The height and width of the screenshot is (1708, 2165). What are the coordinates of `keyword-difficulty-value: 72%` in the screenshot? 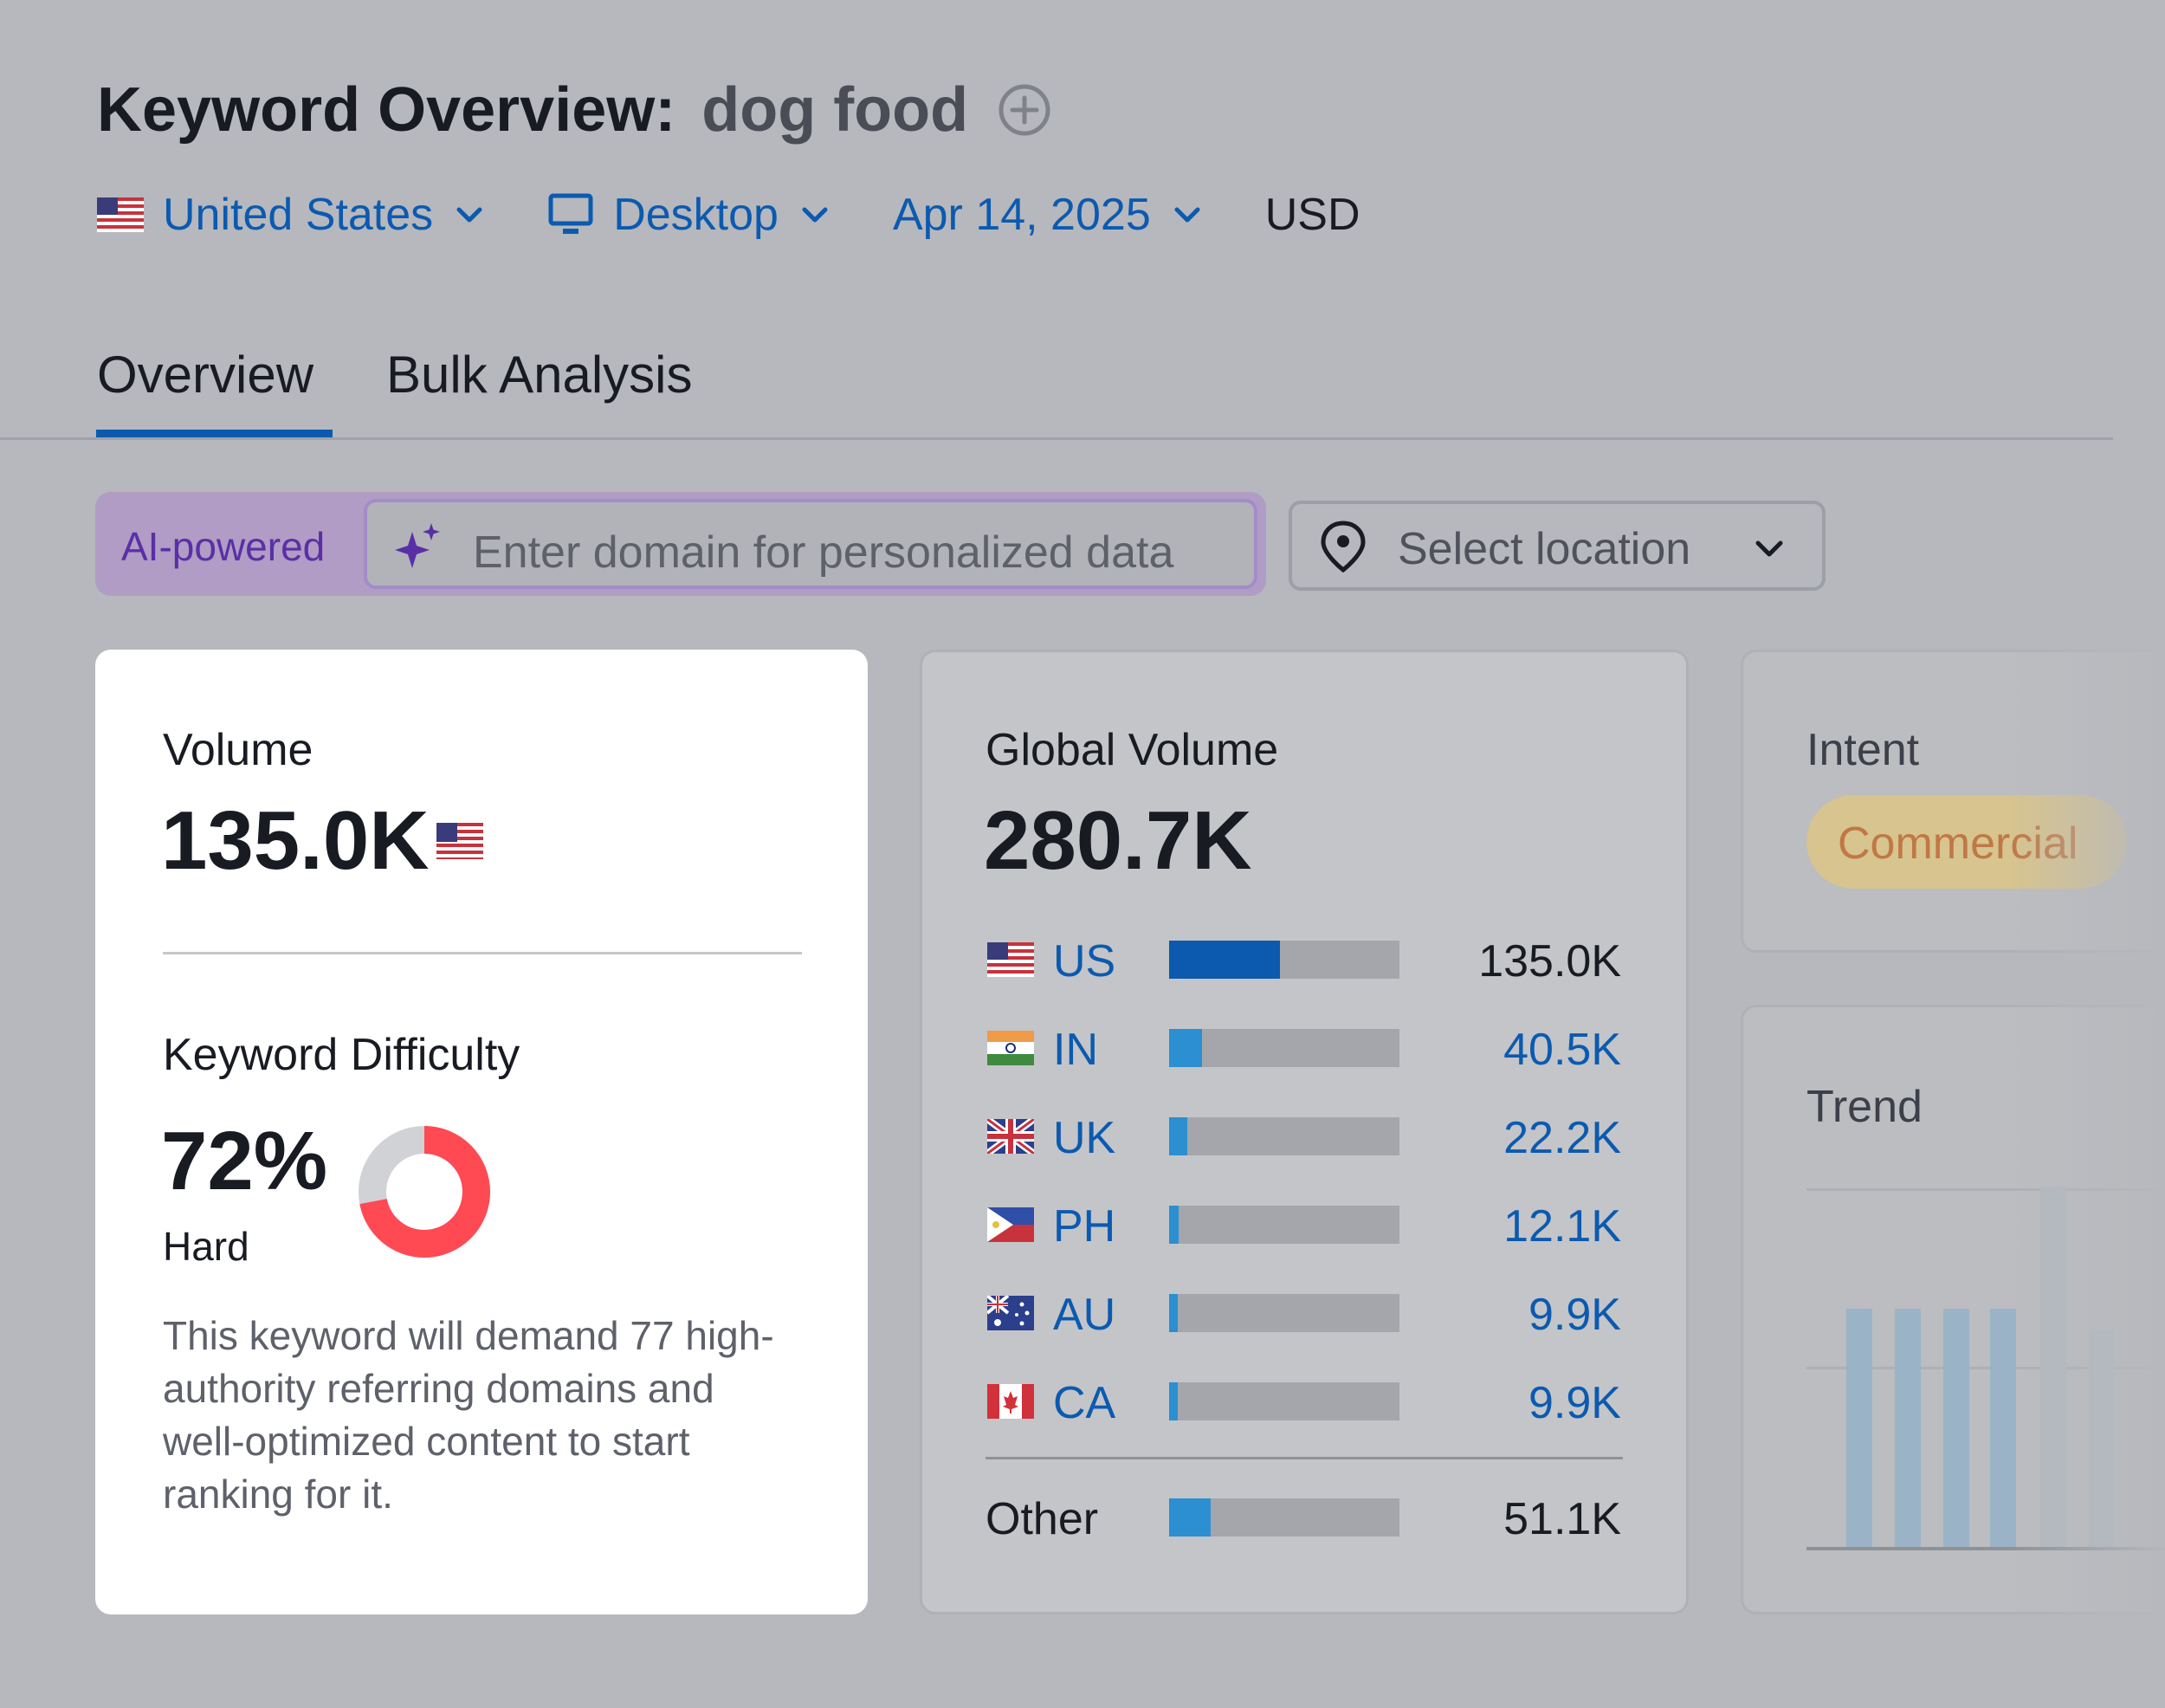 It's located at (244, 1161).